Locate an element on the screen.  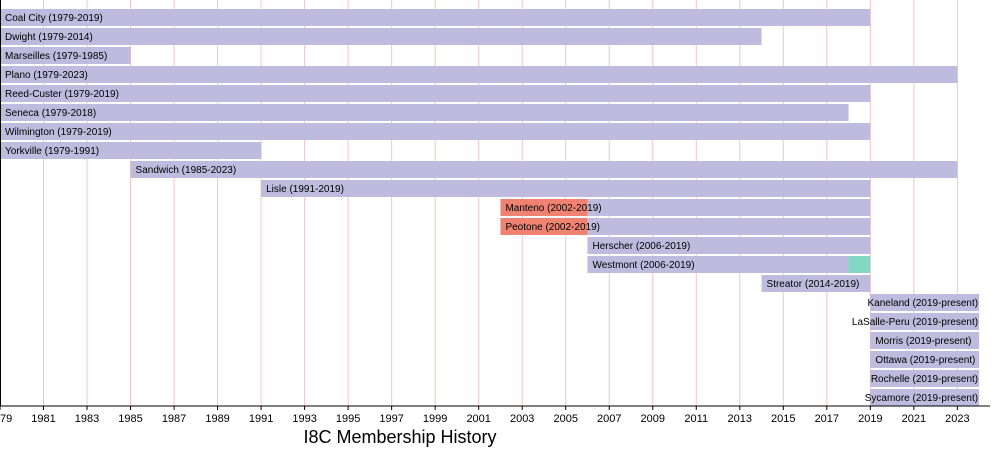
x-tick-label: 1987 is located at coordinates (174, 419).